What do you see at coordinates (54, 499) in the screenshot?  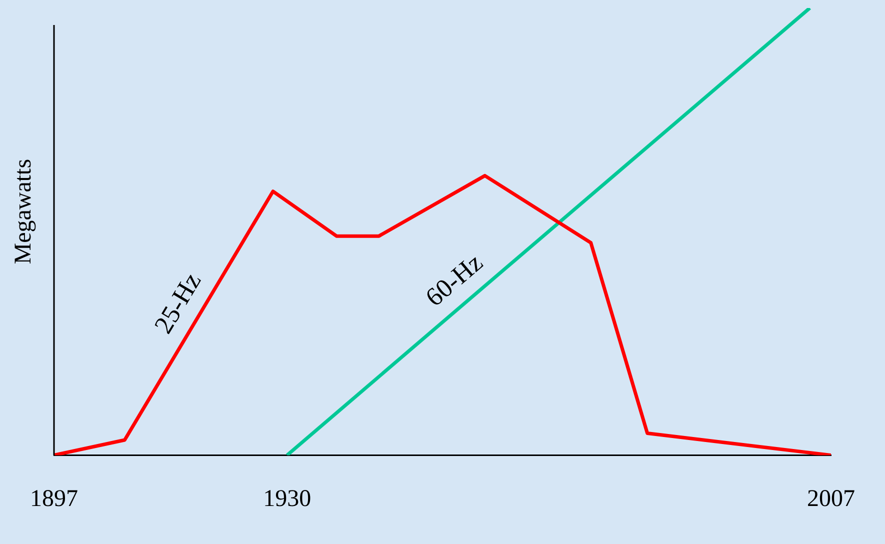 I see `x-tick-label: 1897` at bounding box center [54, 499].